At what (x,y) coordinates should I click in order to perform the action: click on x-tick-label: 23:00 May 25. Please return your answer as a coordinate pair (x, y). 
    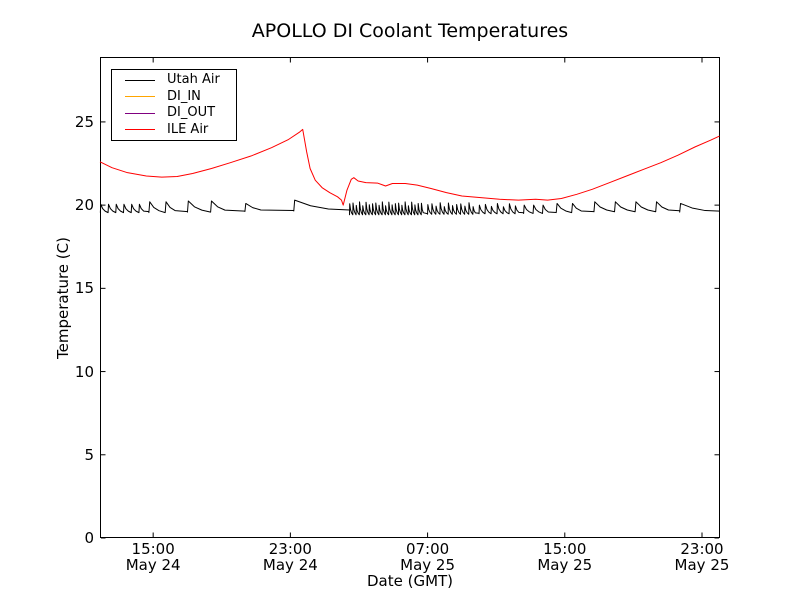
    Looking at the image, I should click on (702, 557).